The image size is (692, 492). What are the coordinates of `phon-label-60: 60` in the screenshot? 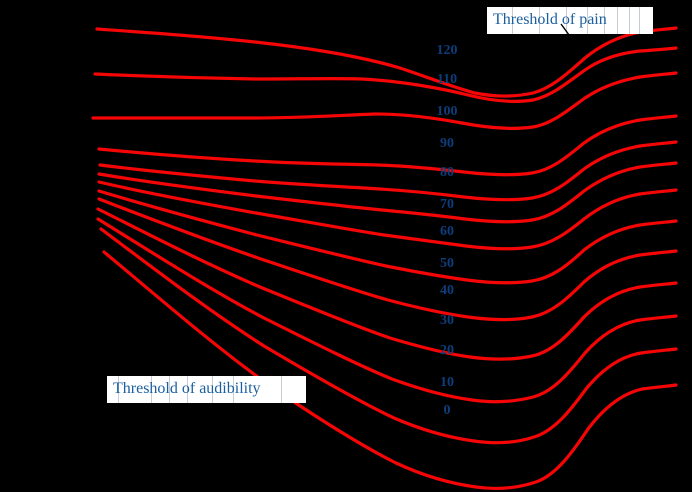 It's located at (447, 231).